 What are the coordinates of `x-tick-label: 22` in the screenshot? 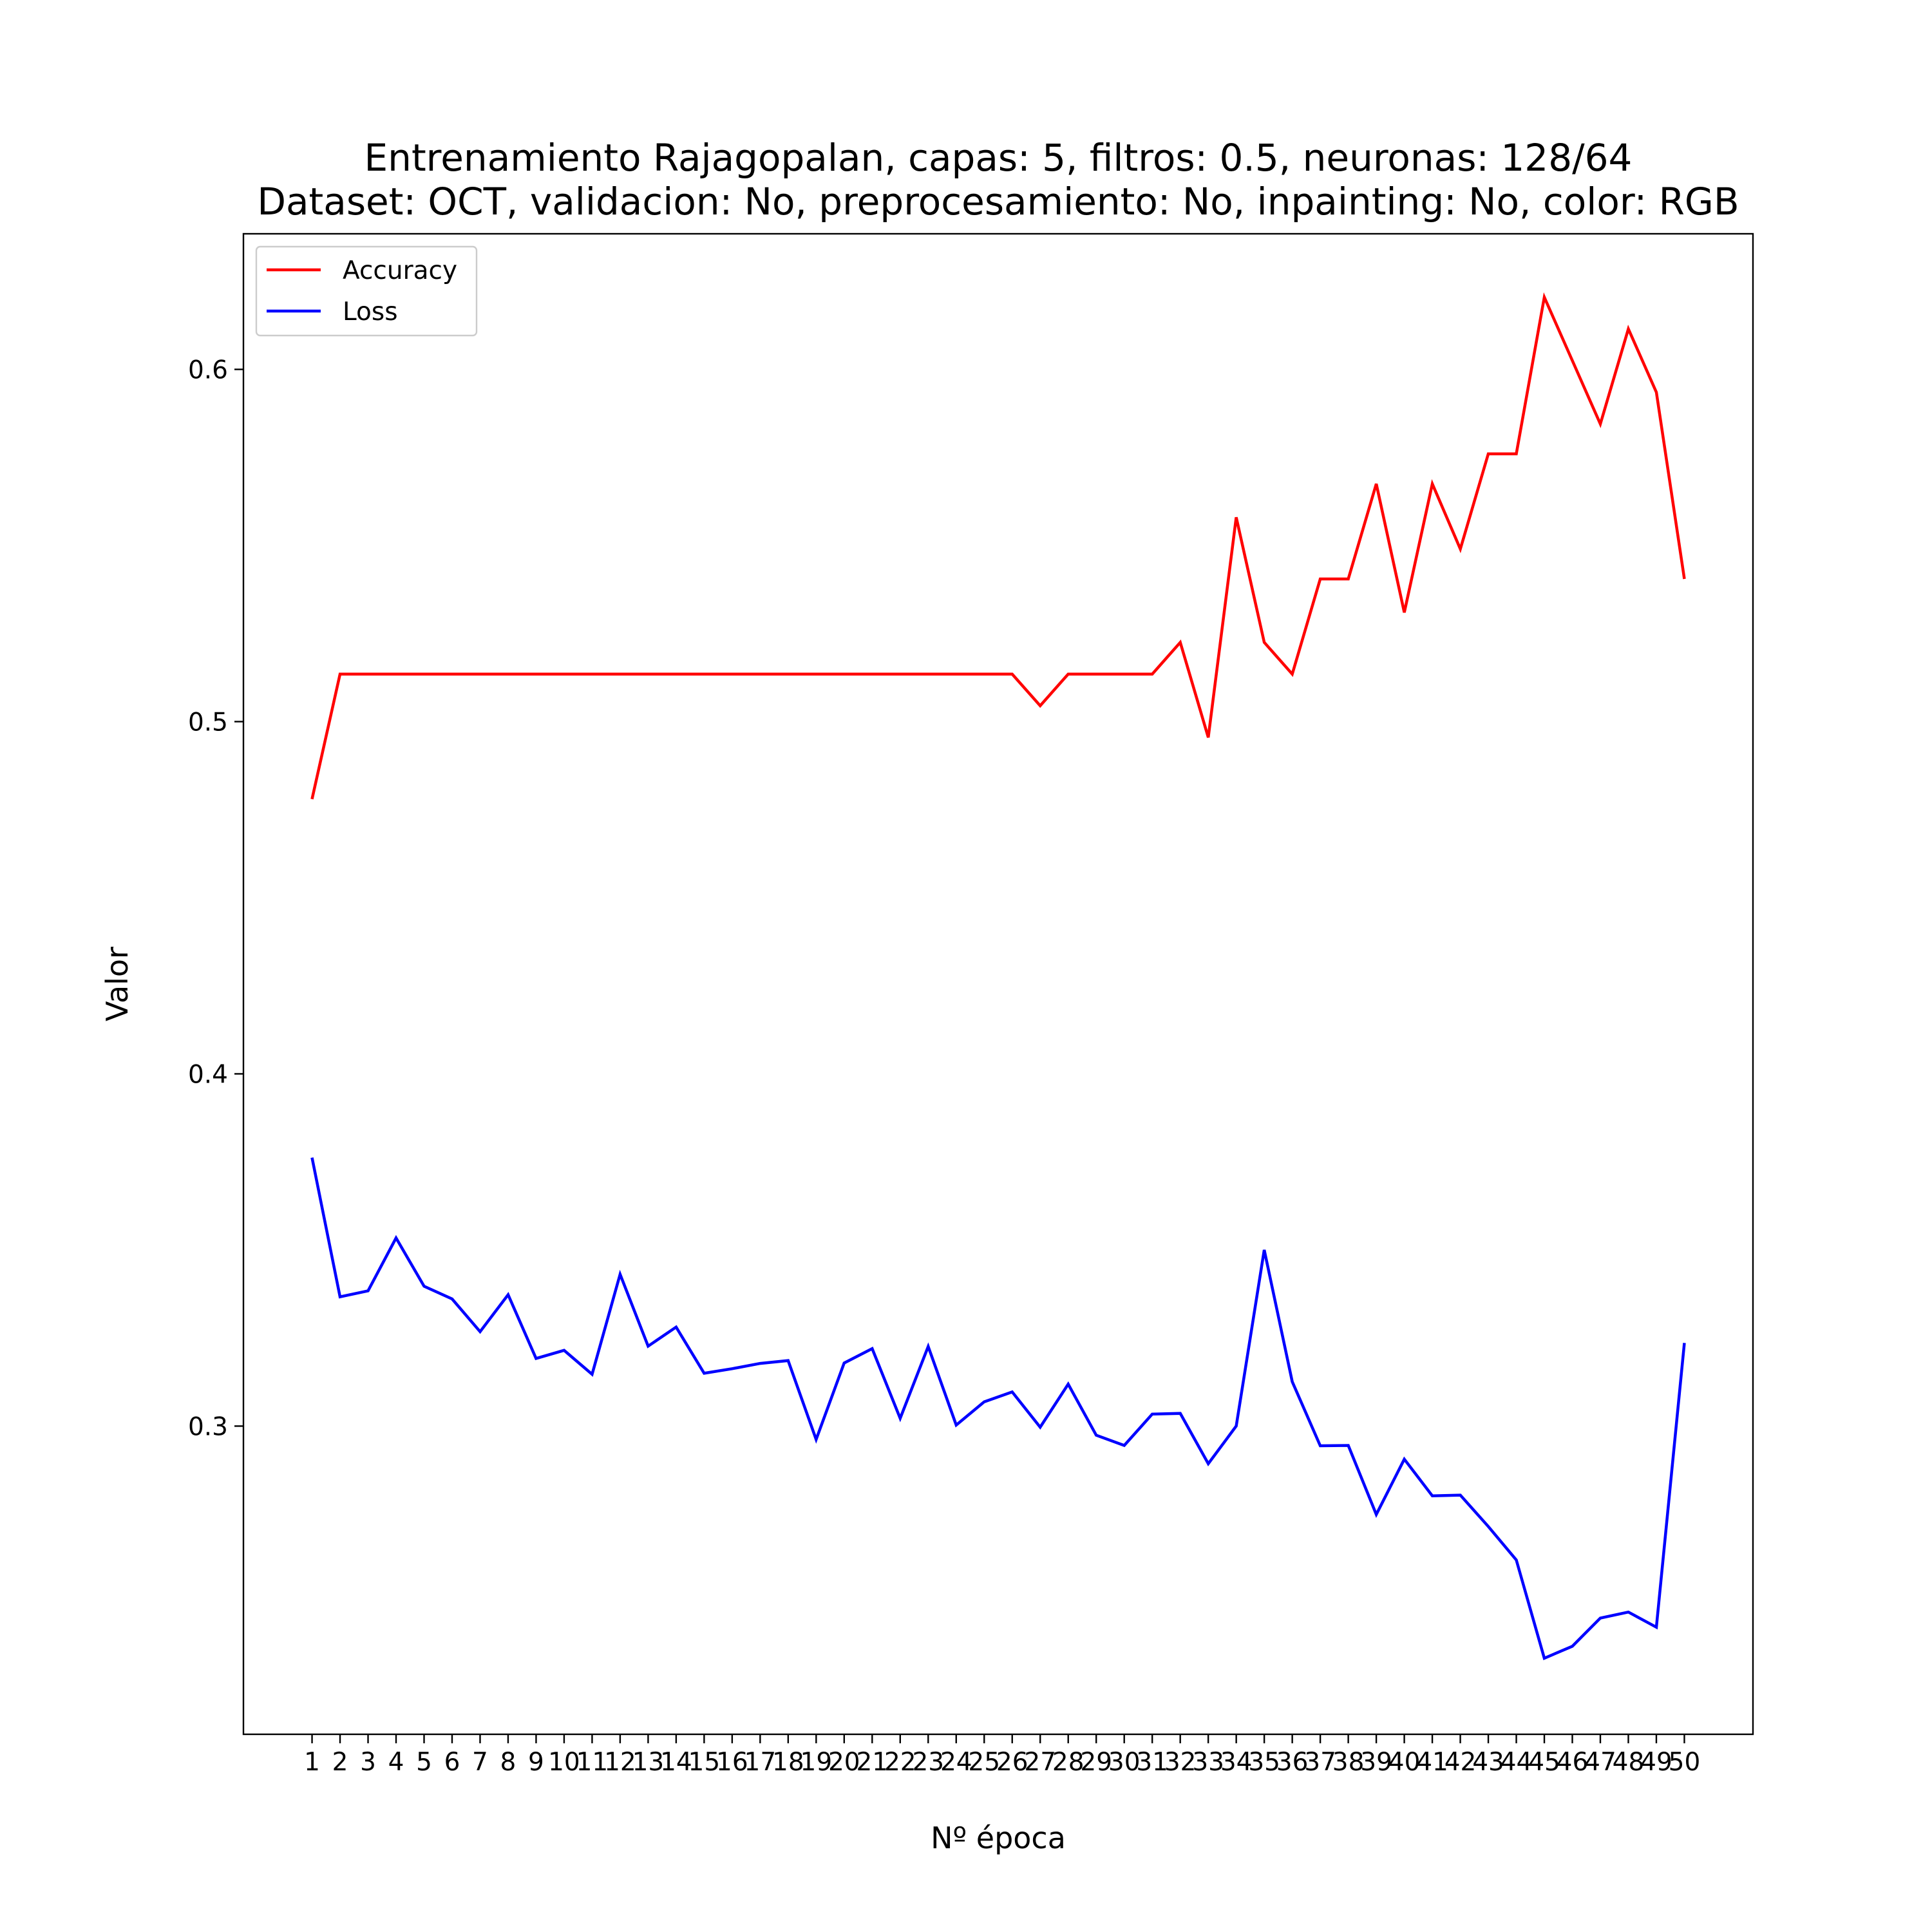 It's located at (900, 1762).